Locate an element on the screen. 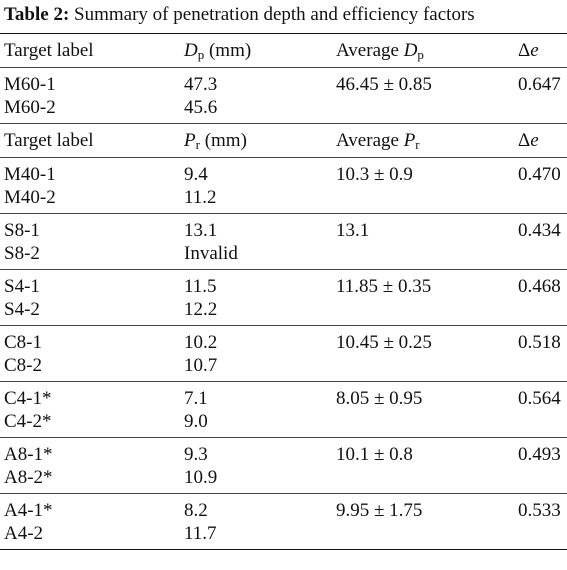  target-label-cell: S8-1 S8-2 is located at coordinates (92, 241).